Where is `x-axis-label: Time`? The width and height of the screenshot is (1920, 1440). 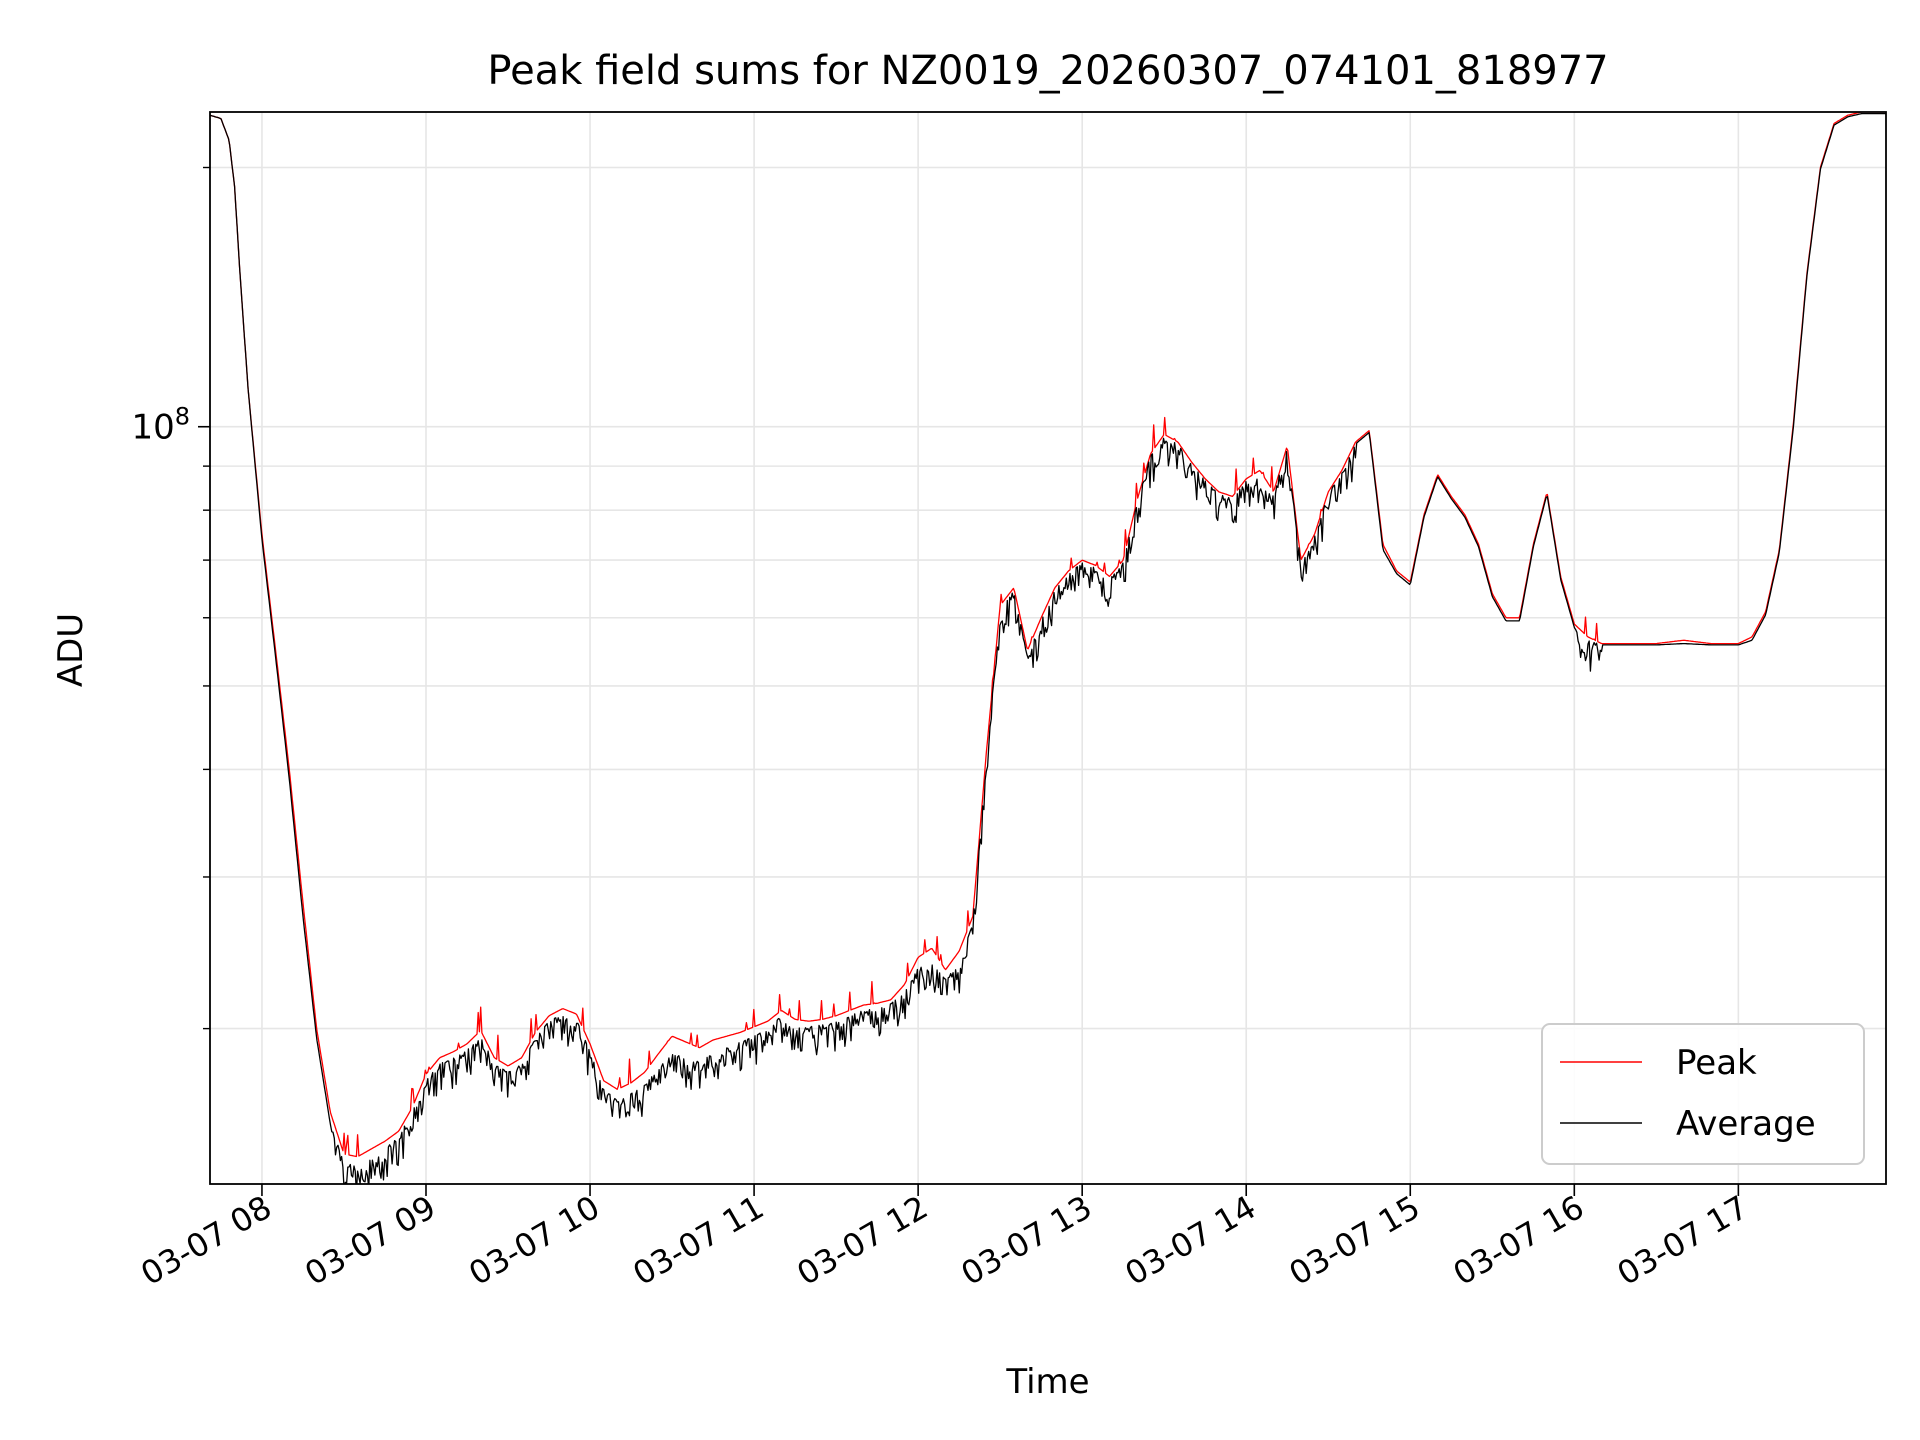
x-axis-label: Time is located at coordinates (1047, 1382).